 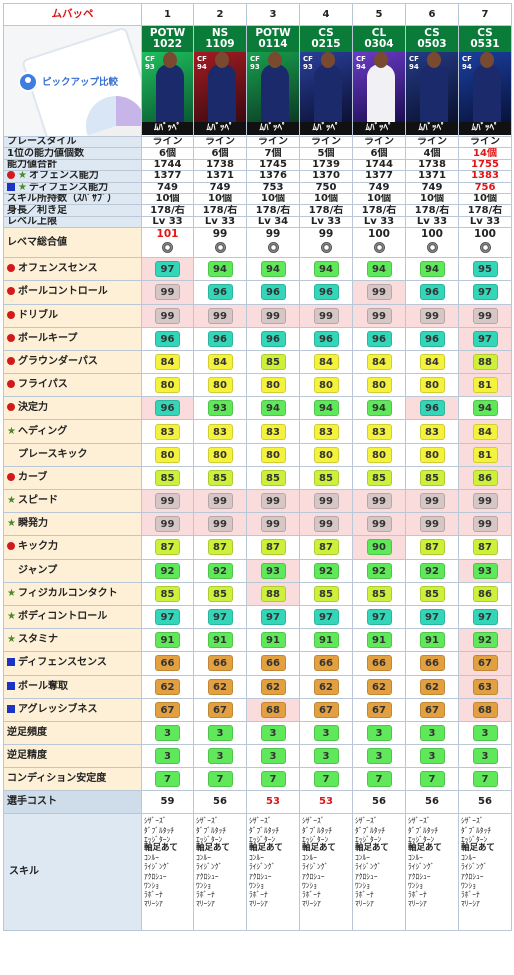 I want to click on stat-badge: 97, so click(x=485, y=338).